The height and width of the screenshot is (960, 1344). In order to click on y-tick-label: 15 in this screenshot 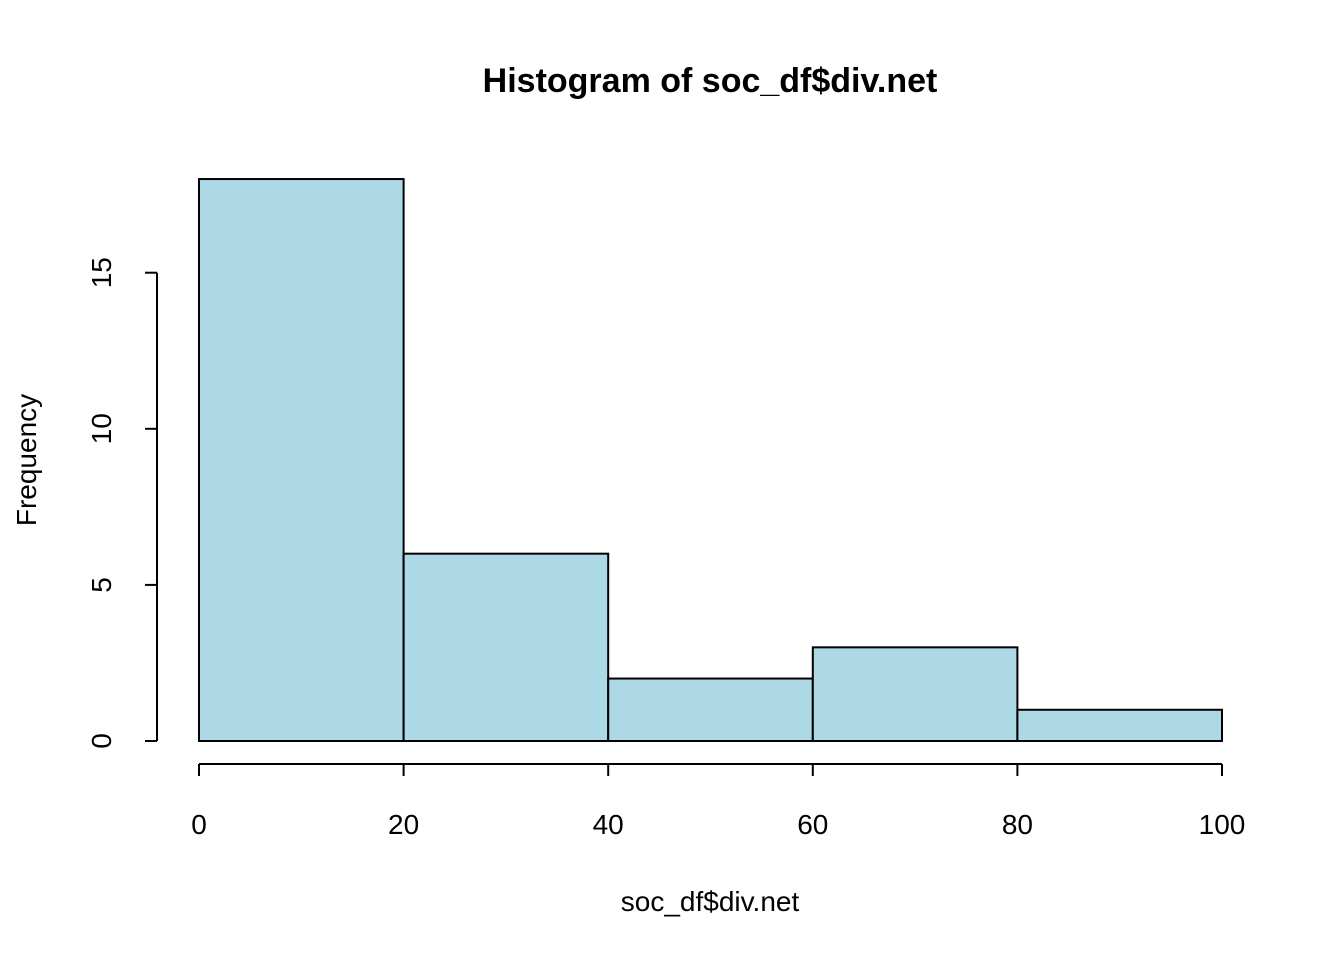, I will do `click(101, 272)`.